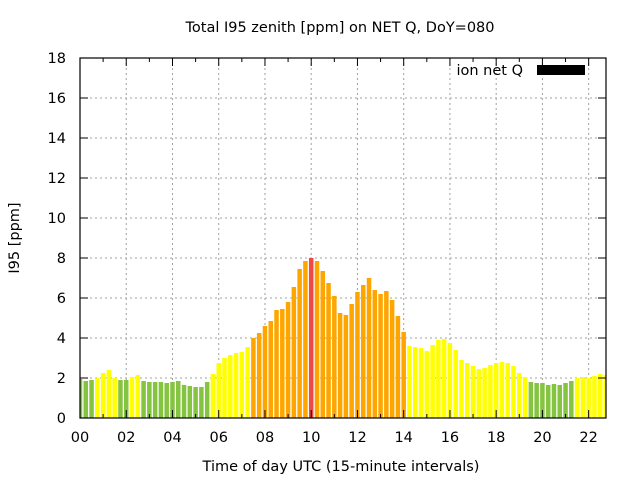  What do you see at coordinates (542, 438) in the screenshot?
I see `x-tick-label: 20` at bounding box center [542, 438].